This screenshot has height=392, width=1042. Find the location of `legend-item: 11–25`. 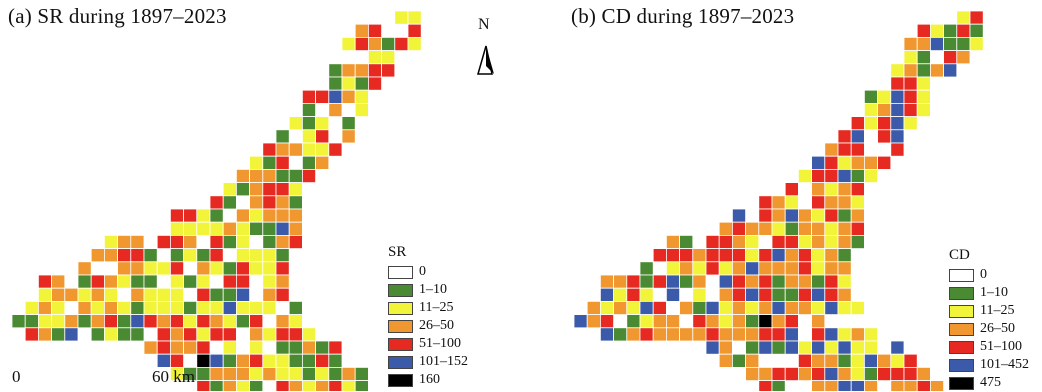

legend-item: 11–25 is located at coordinates (989, 311).